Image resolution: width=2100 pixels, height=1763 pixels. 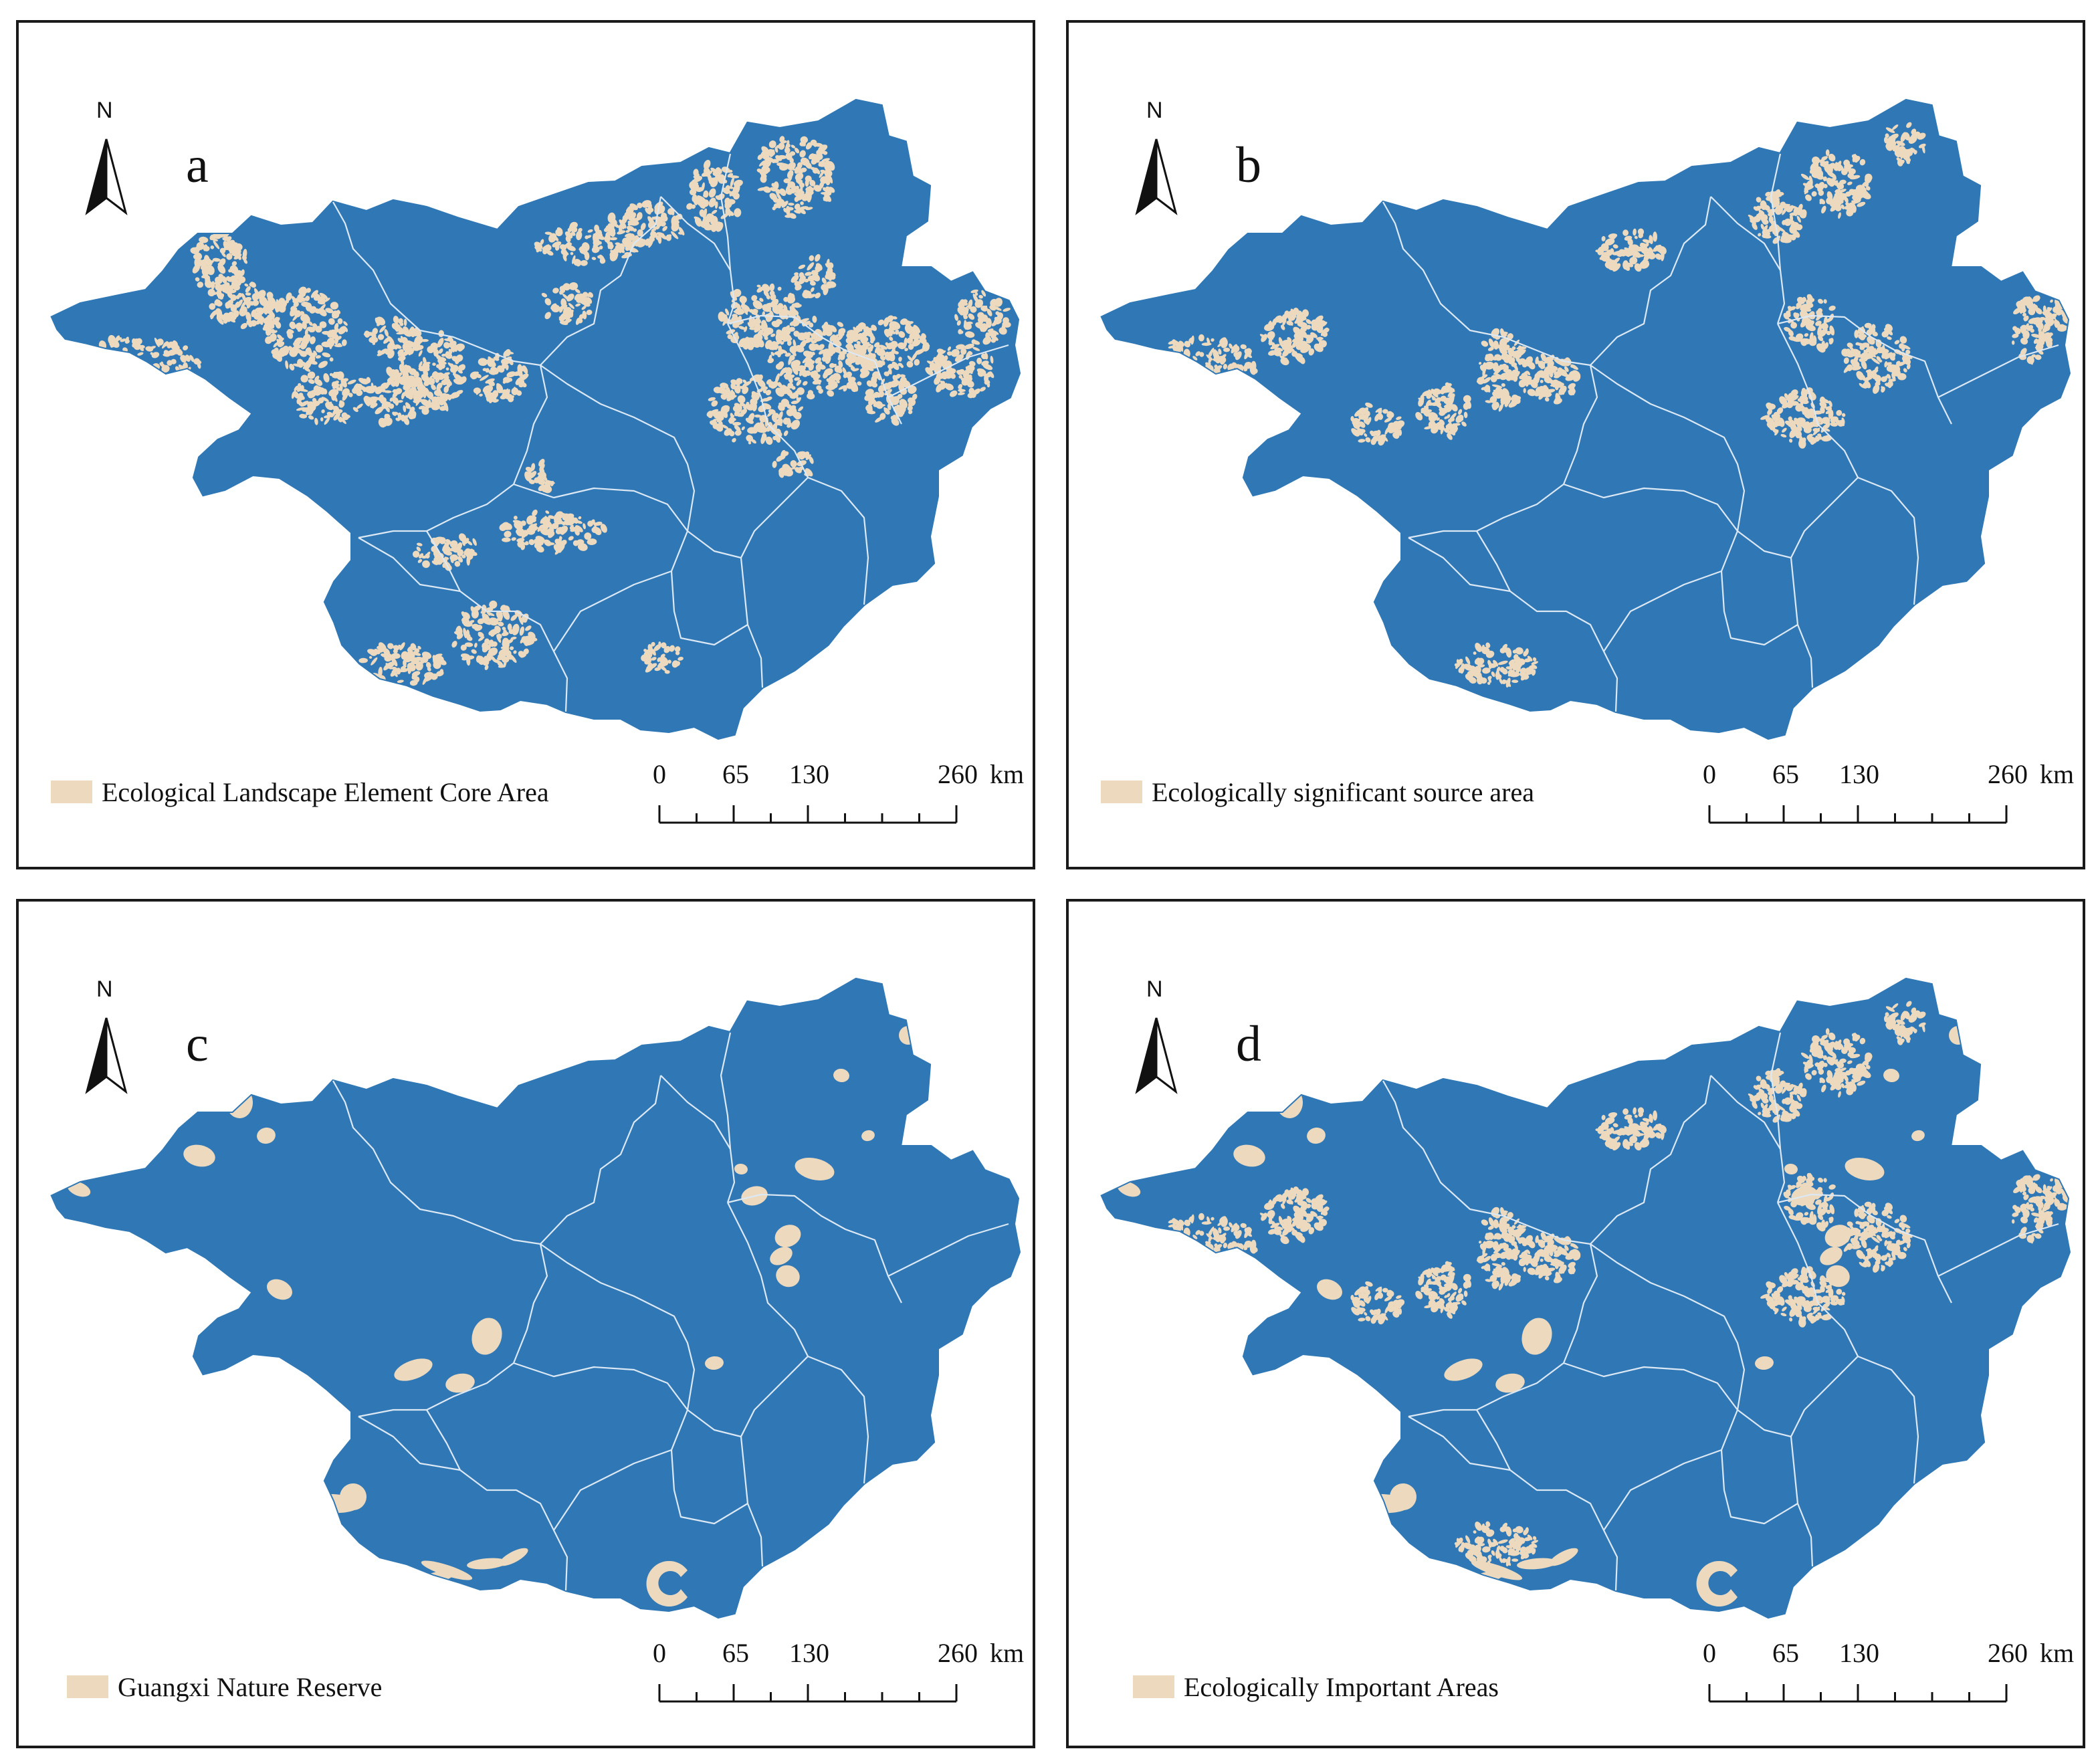 What do you see at coordinates (1248, 165) in the screenshot?
I see `panel-letter: b` at bounding box center [1248, 165].